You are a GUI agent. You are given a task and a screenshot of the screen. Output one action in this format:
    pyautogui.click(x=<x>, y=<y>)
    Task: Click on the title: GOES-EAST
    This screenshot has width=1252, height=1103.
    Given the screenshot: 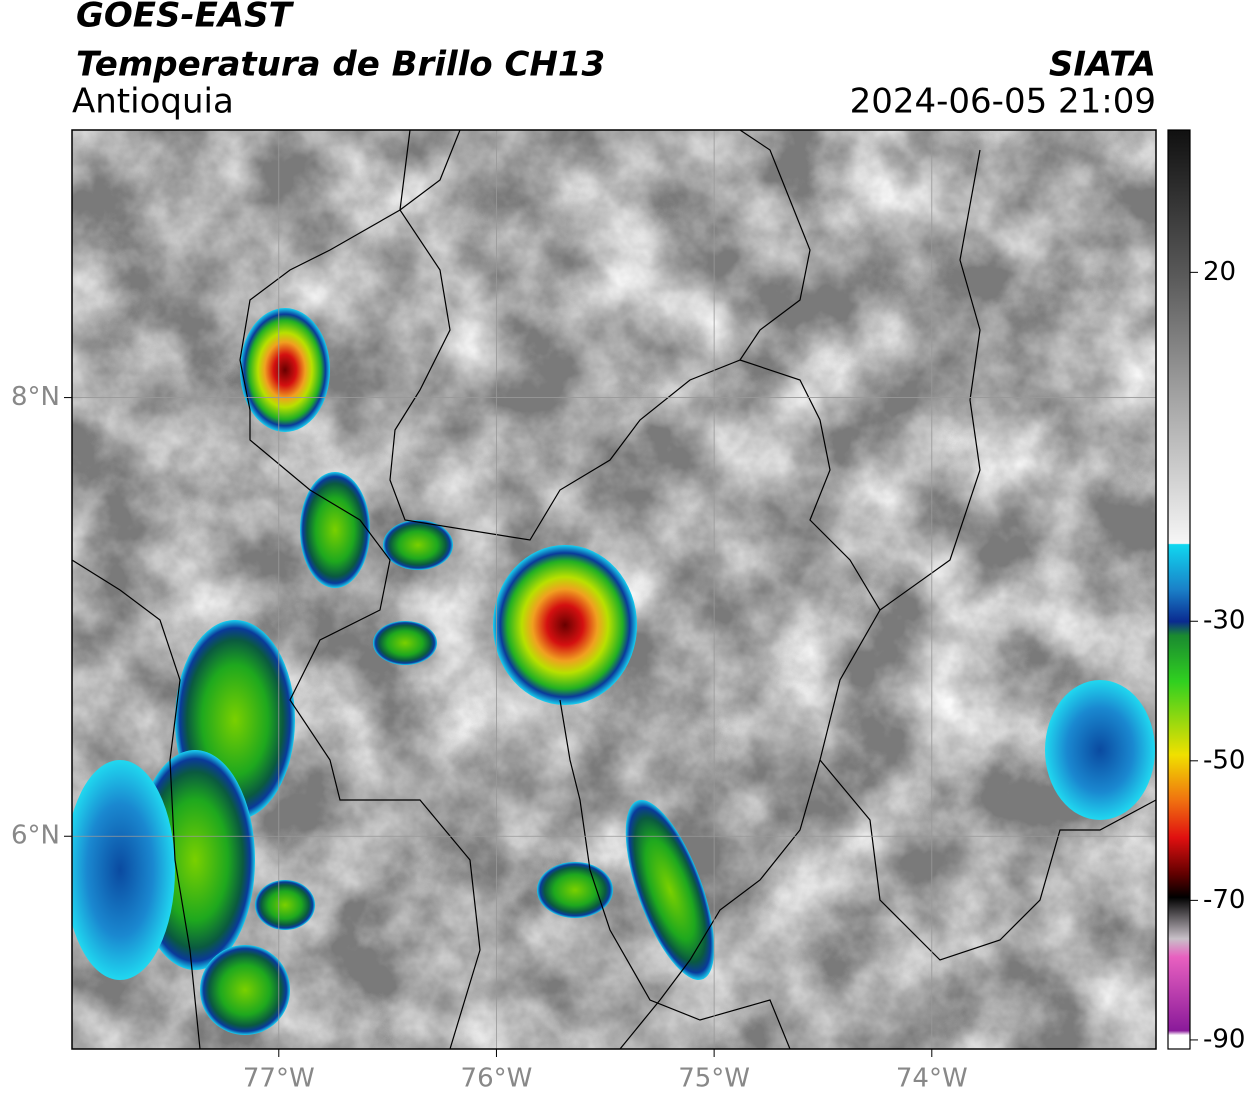 What is the action you would take?
    pyautogui.click(x=185, y=18)
    